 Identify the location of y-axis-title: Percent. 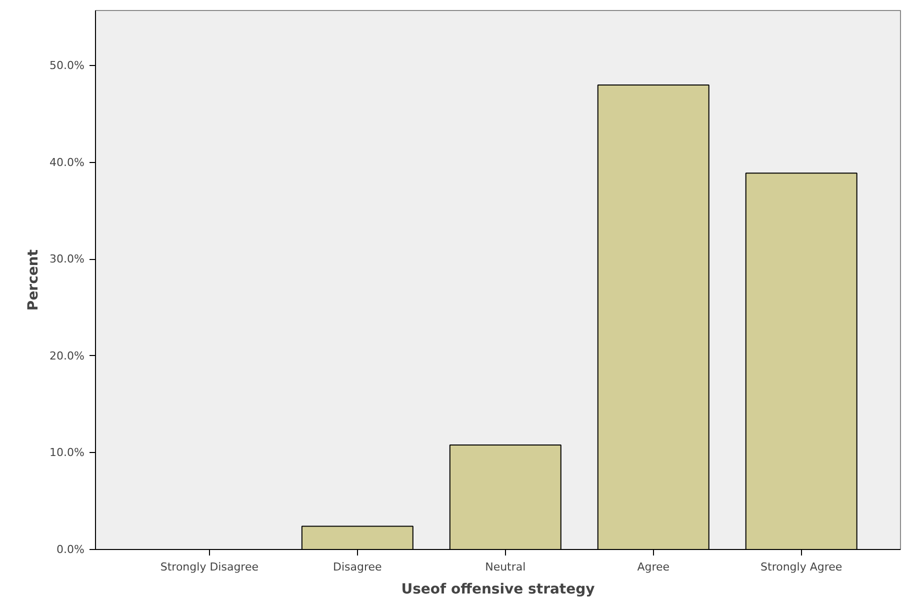
(34, 280).